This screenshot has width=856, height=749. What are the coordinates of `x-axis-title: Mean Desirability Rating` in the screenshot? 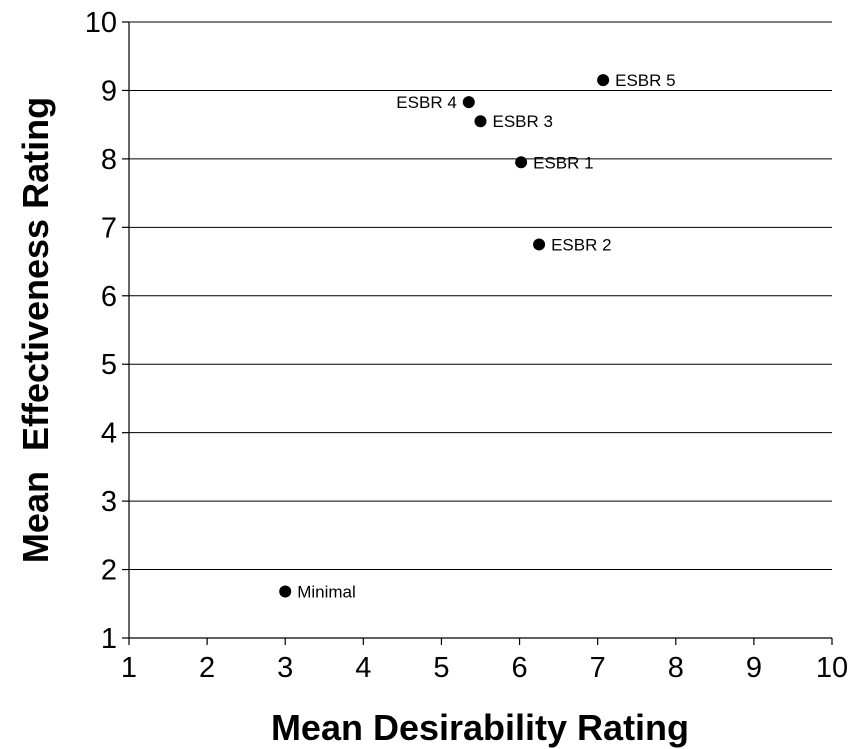 It's located at (480, 727).